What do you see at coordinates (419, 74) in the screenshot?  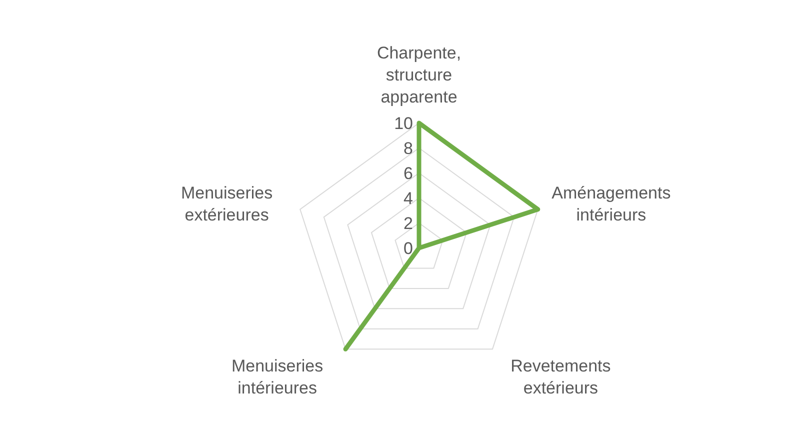 I see `spoke-label: Charpente, structure apparente` at bounding box center [419, 74].